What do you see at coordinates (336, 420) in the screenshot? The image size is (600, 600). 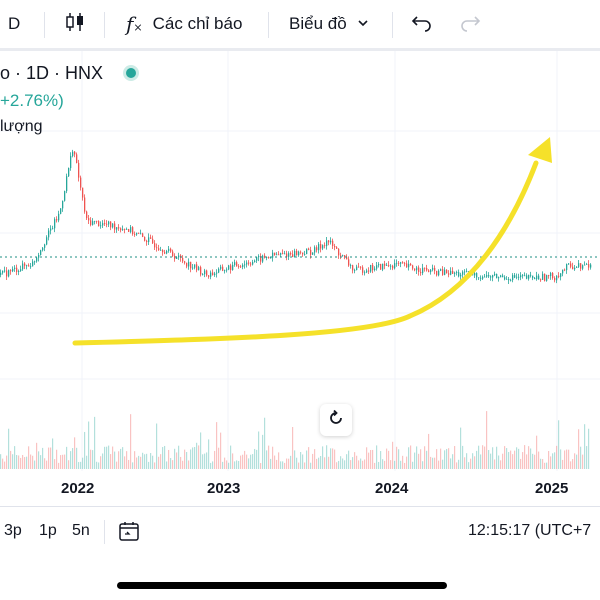 I see `reset-chart-button` at bounding box center [336, 420].